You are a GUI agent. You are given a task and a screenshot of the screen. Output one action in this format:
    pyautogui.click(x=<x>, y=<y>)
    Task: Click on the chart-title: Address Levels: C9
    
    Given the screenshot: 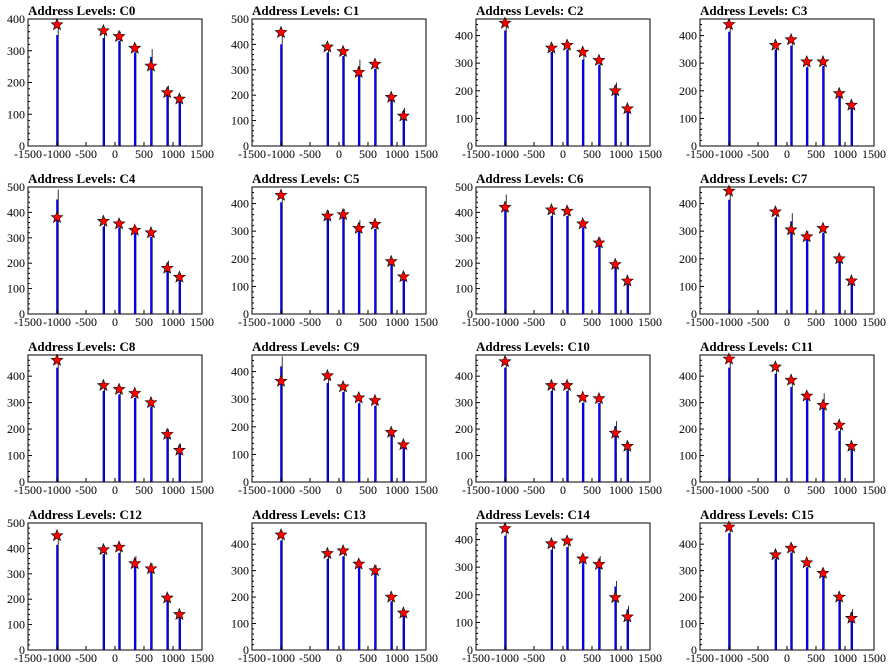 What is the action you would take?
    pyautogui.click(x=306, y=346)
    